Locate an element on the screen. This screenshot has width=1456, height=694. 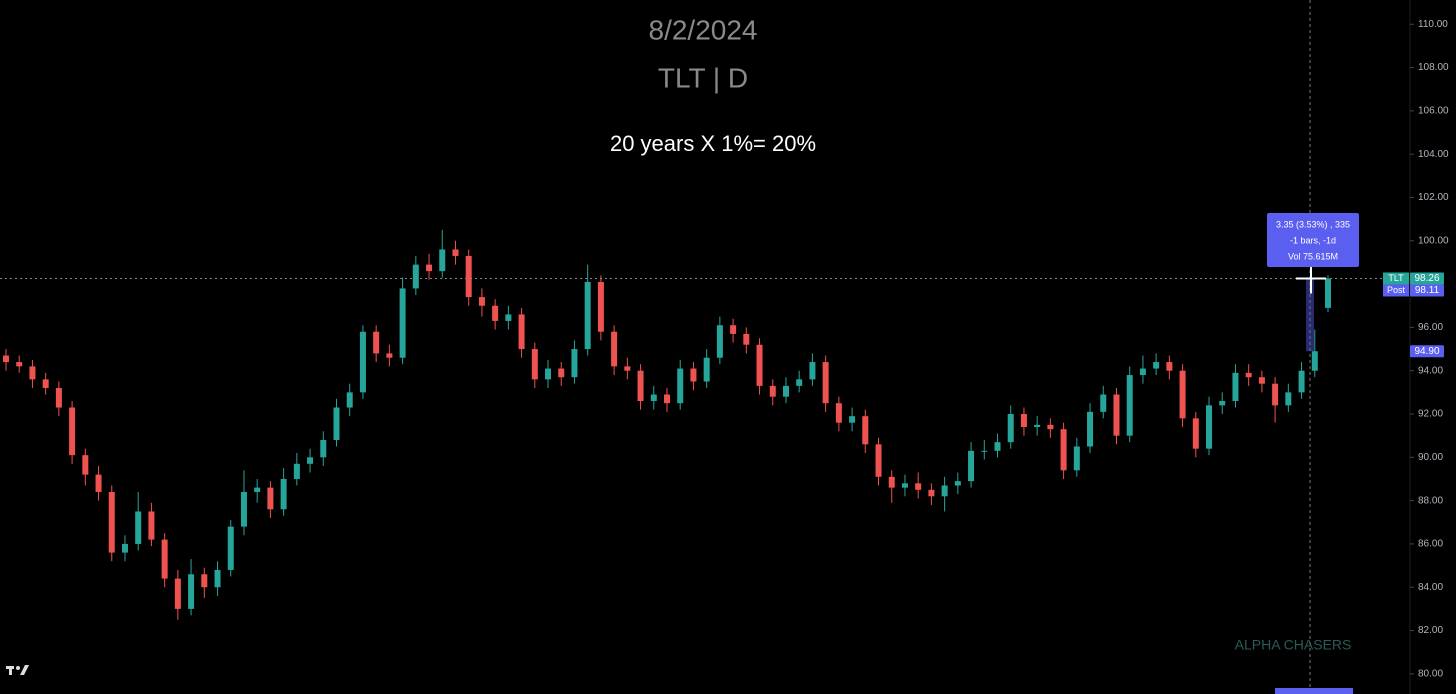
price-label: 98.11 is located at coordinates (1427, 290).